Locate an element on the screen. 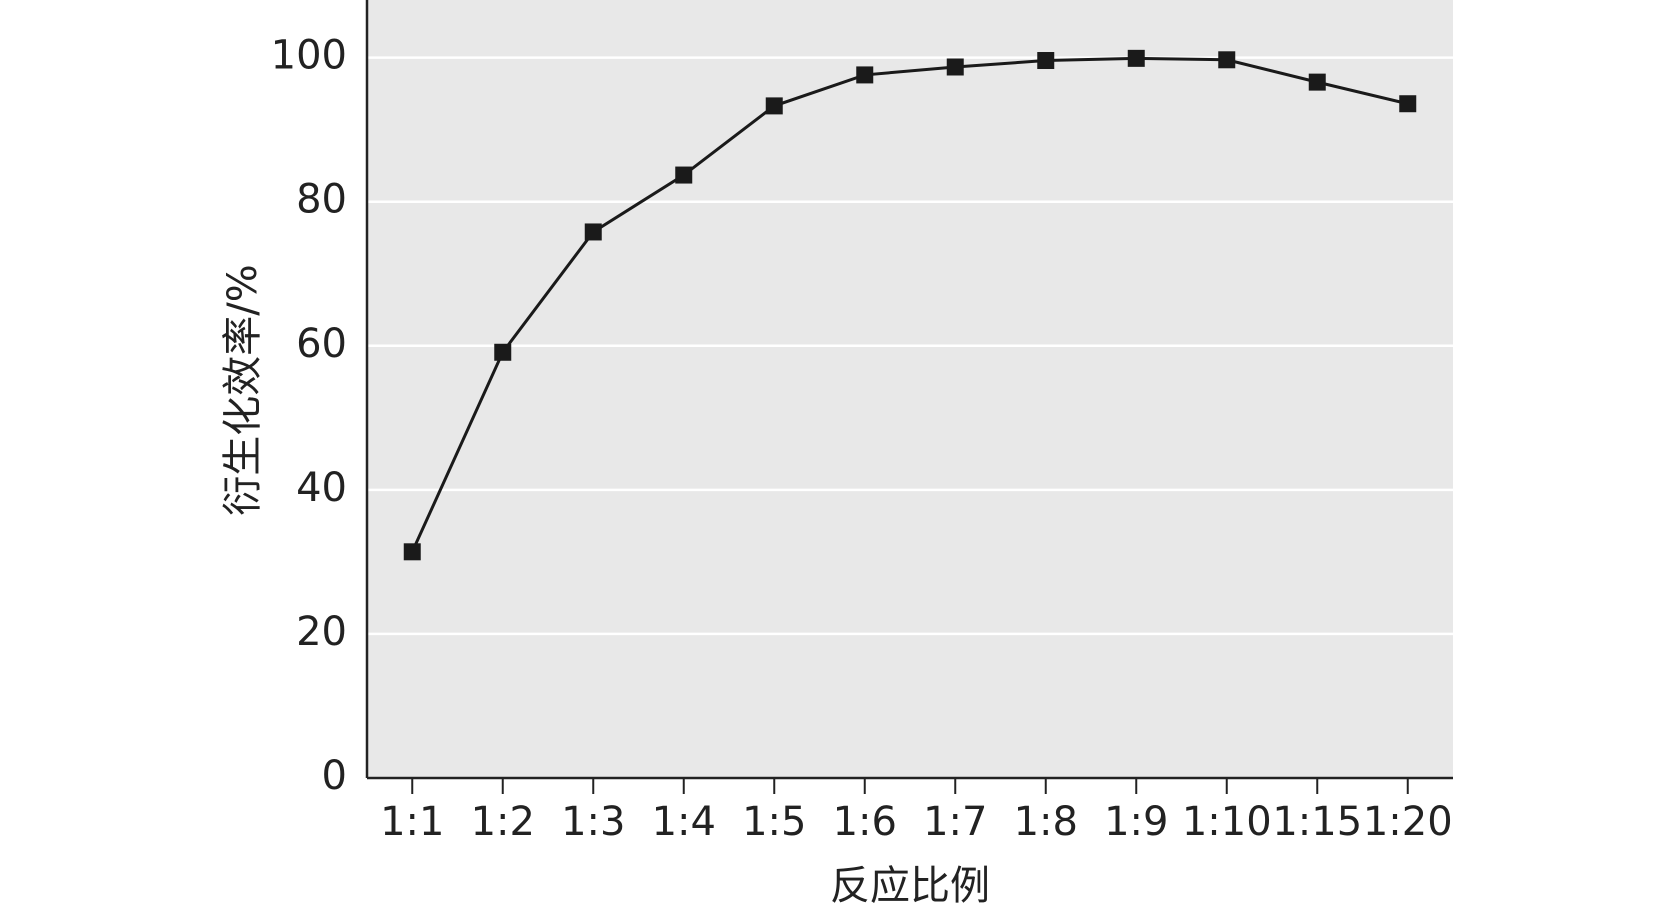 The image size is (1673, 914). x-tick-label: 1:1 is located at coordinates (412, 822).